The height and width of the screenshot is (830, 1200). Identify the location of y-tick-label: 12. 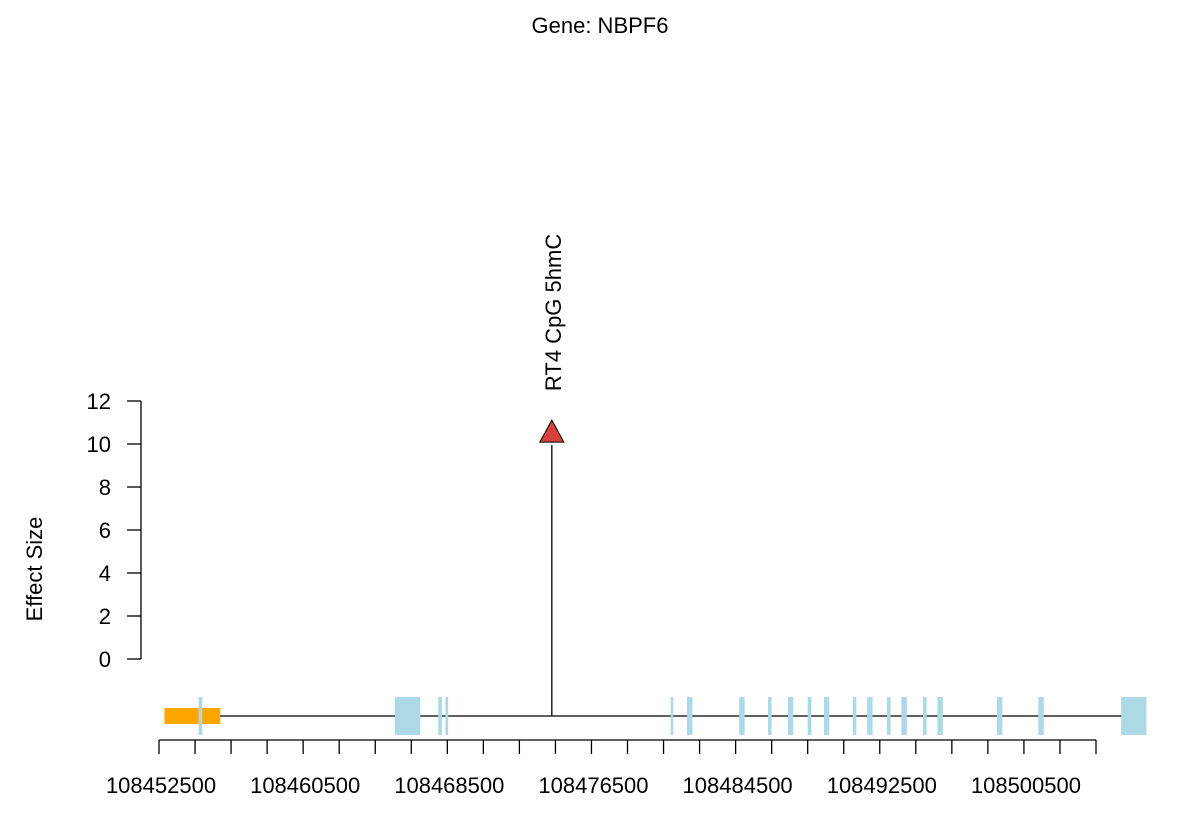
(99, 401).